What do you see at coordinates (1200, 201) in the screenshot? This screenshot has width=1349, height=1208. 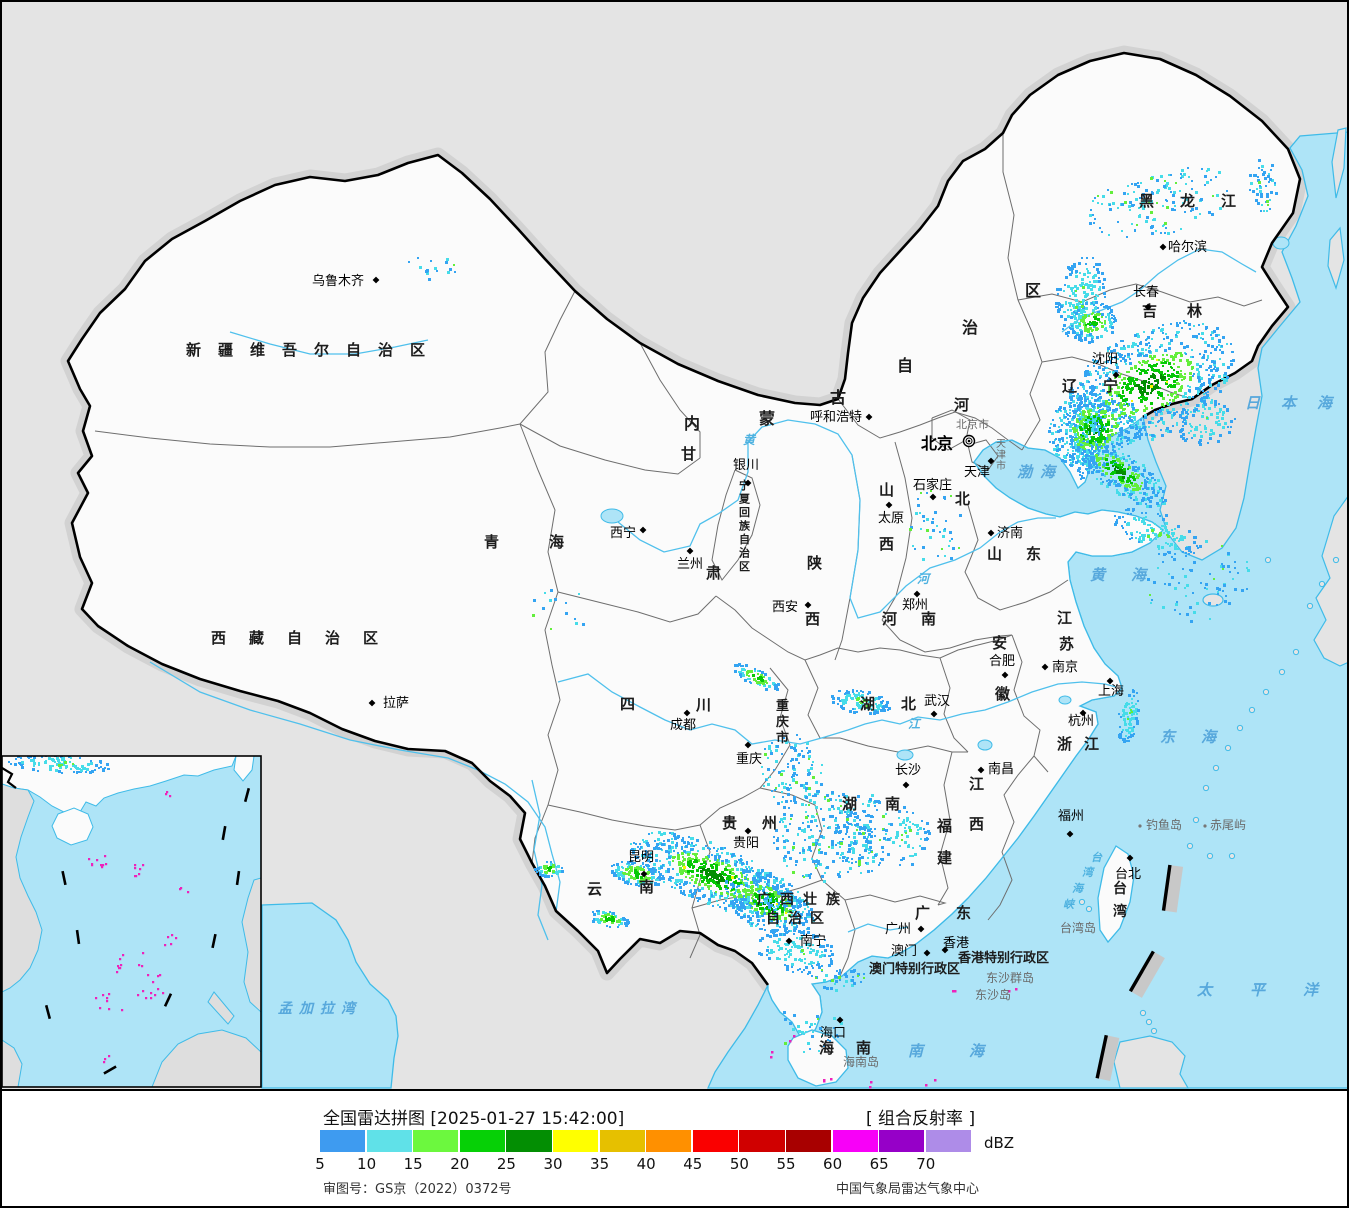 I see `map-label: 黑龙江` at bounding box center [1200, 201].